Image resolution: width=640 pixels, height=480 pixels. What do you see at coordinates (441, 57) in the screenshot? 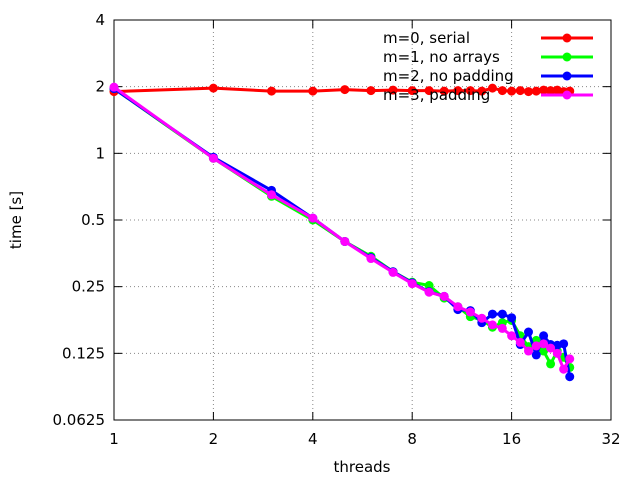
I see `legend-label: m=1, no arrays` at bounding box center [441, 57].